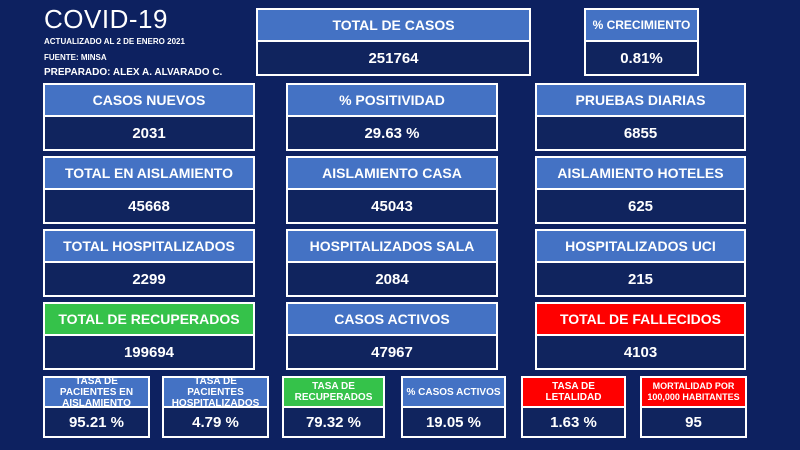 The width and height of the screenshot is (800, 450). I want to click on rate-card-mortalidad: MORTALIDAD POR 100,000 HABITANTES 95, so click(693, 407).